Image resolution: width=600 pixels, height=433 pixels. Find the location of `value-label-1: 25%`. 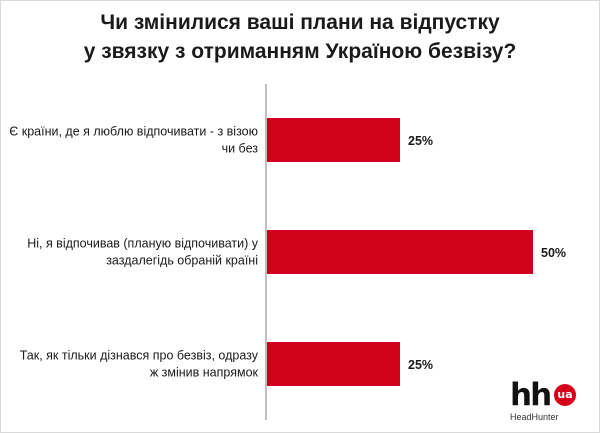

value-label-1: 25% is located at coordinates (420, 141).